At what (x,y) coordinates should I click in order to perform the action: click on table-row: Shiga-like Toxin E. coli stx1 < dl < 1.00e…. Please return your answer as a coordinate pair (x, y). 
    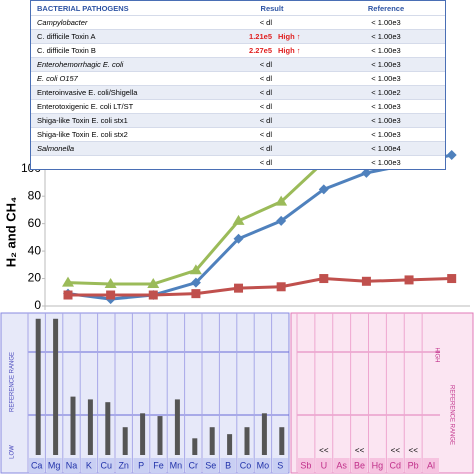
    Looking at the image, I should click on (238, 120).